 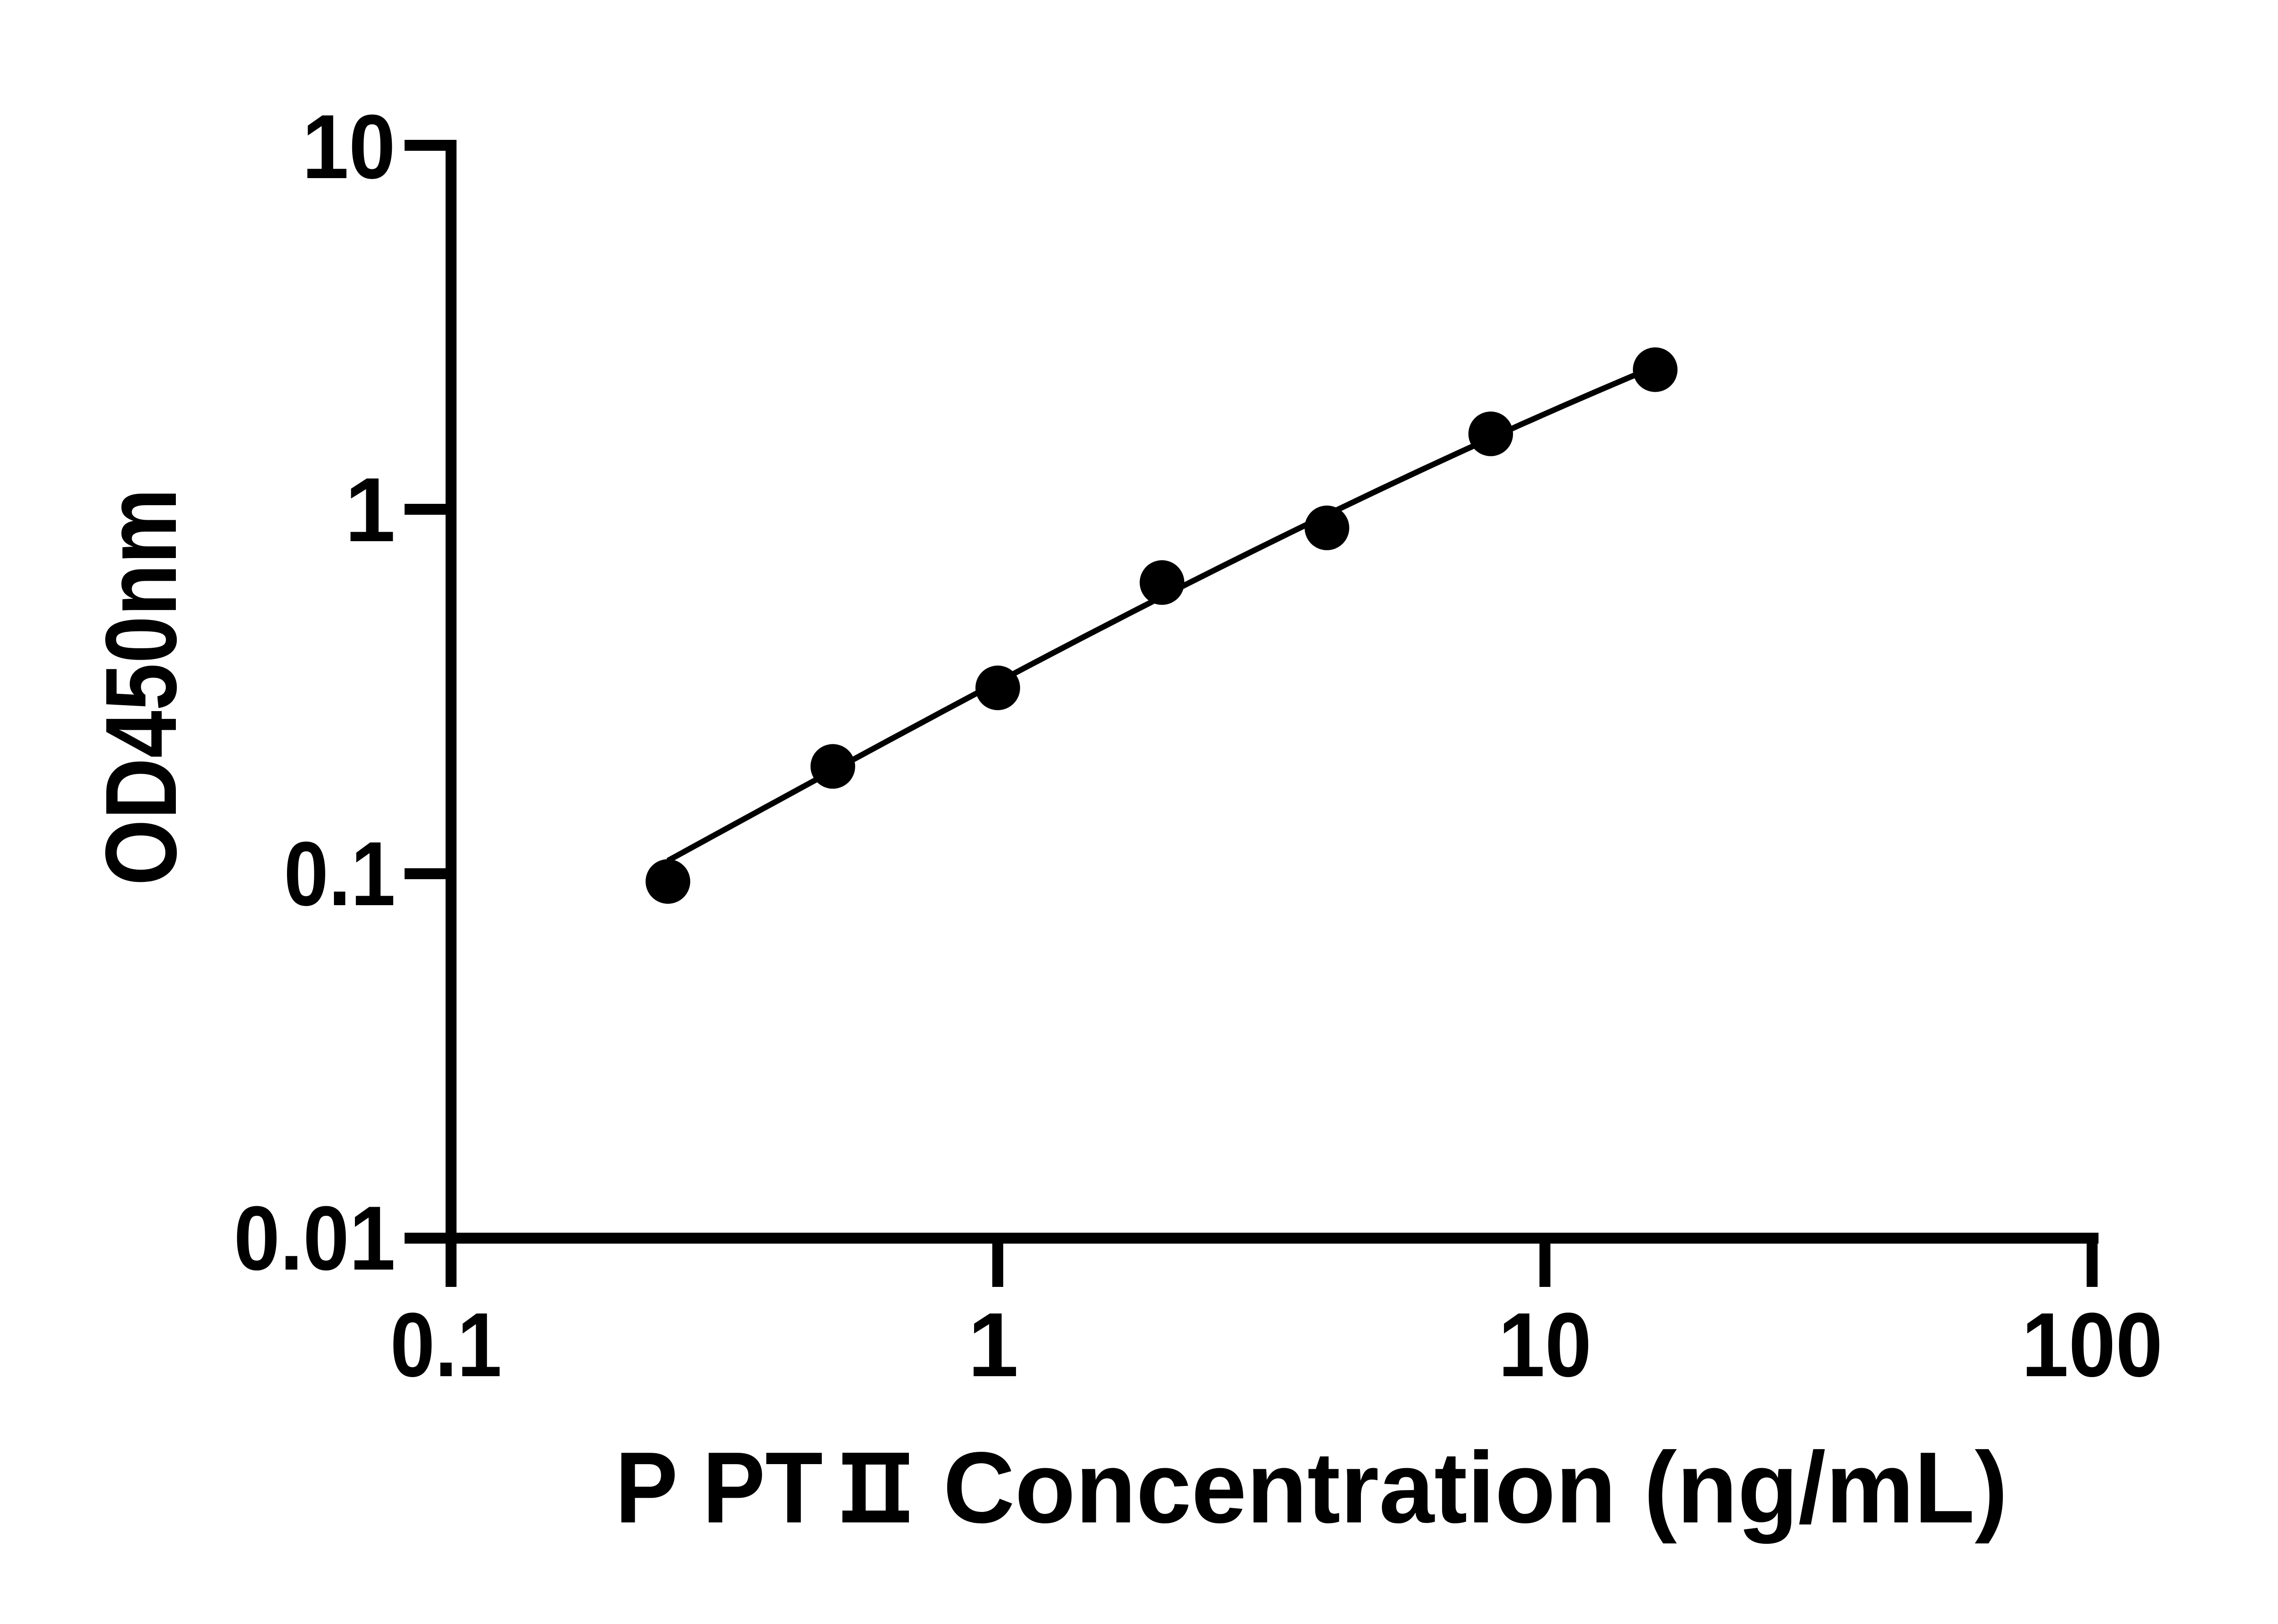 I want to click on svg-text: 0.01, so click(x=314, y=1239).